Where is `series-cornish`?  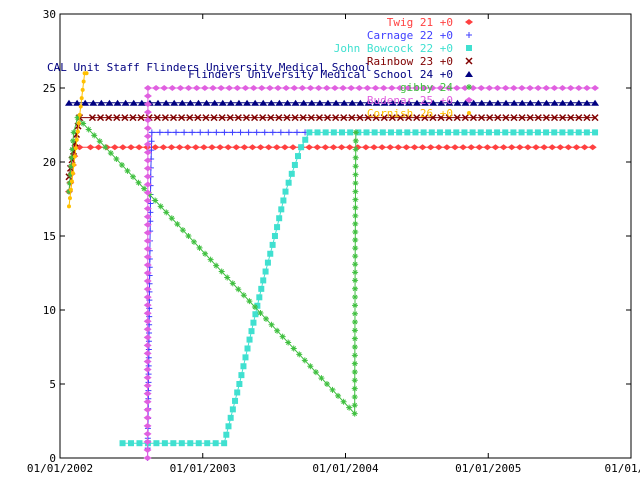 series-cornish is located at coordinates (77, 140).